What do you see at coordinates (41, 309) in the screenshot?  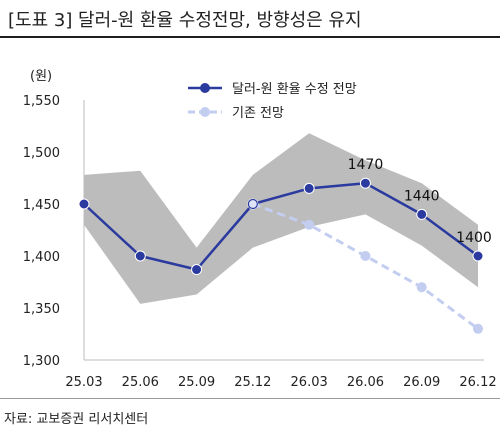 I see `y-tick-label: 1,350` at bounding box center [41, 309].